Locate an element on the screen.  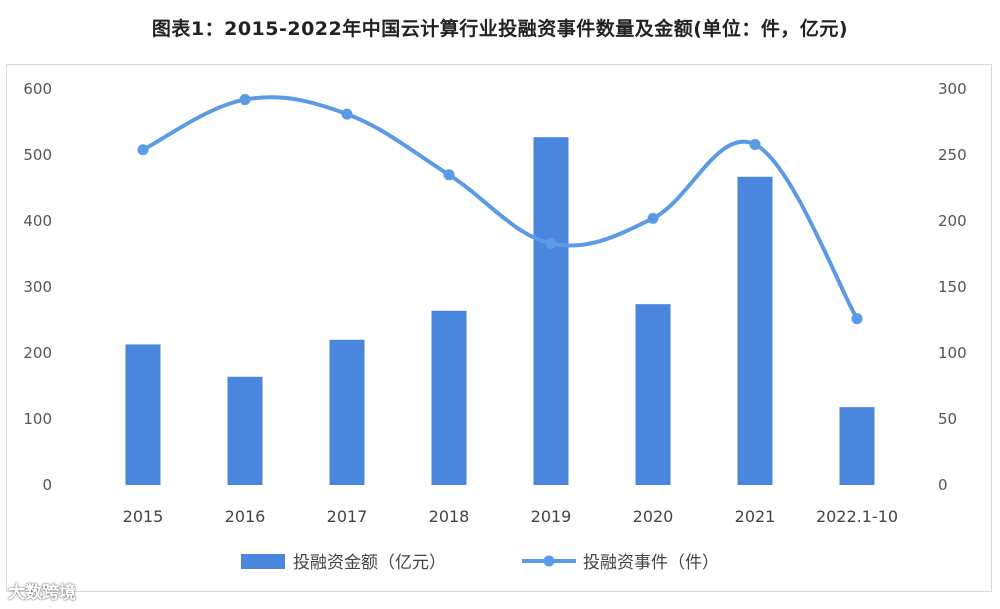
y-axis-right: 0 50 100 150 200 250 300 is located at coordinates (952, 287).